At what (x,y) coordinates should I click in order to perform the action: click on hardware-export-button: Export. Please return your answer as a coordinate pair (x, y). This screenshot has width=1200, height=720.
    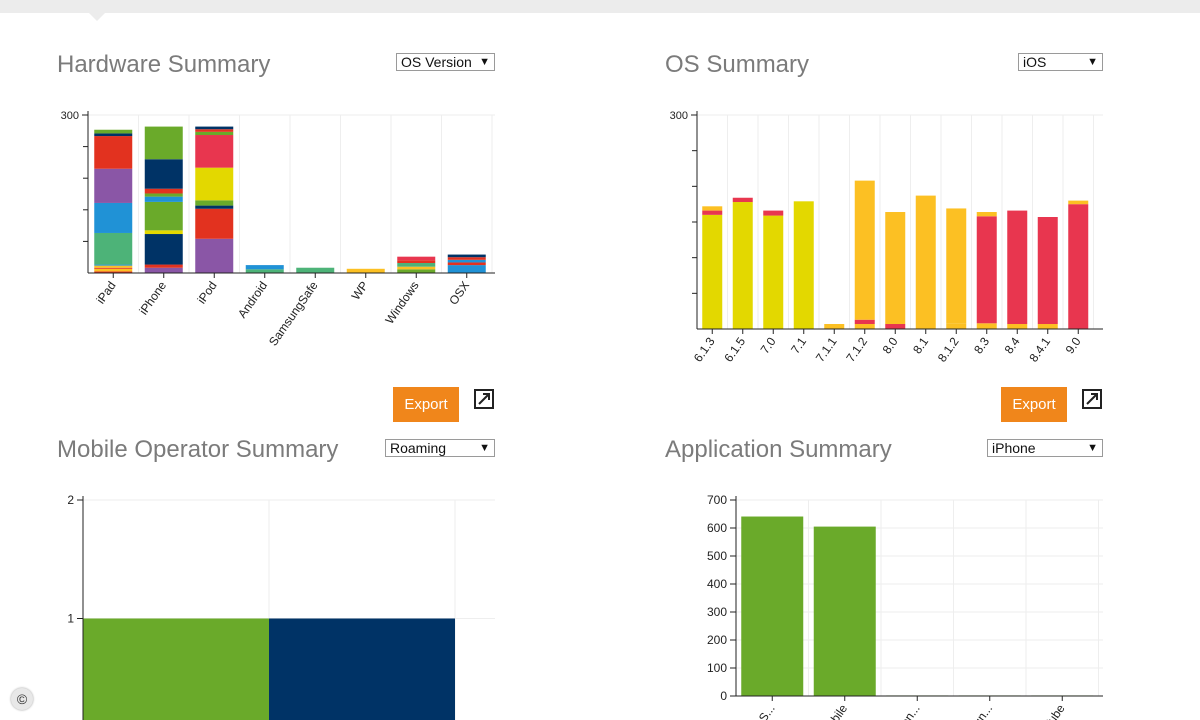
    Looking at the image, I should click on (426, 404).